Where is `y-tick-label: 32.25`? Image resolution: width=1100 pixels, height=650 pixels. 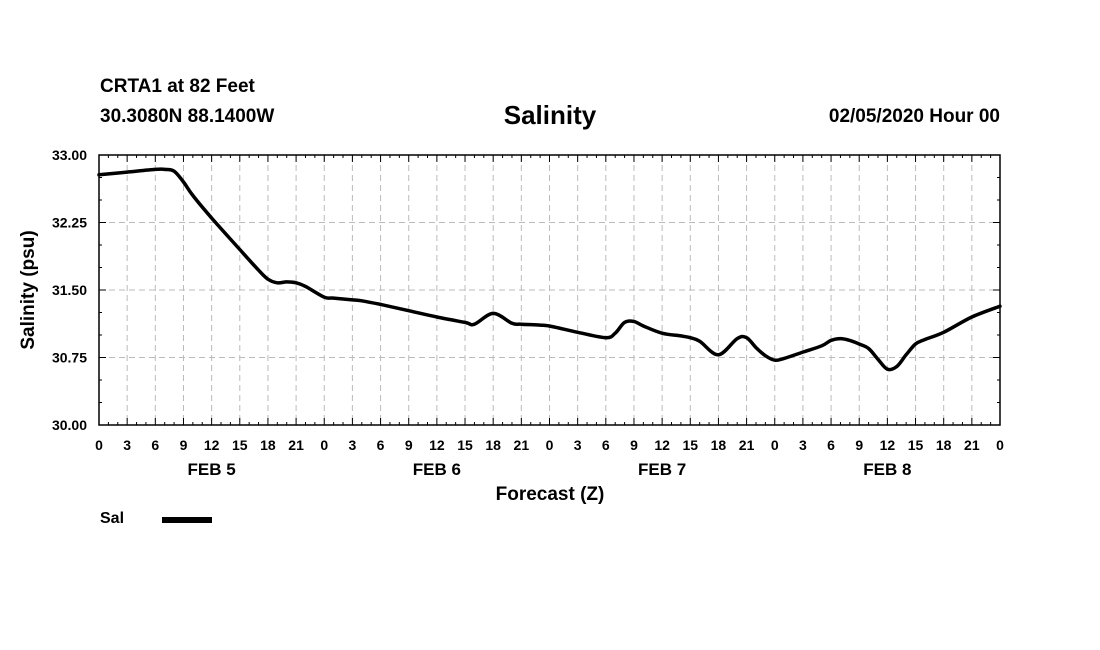 y-tick-label: 32.25 is located at coordinates (69, 223).